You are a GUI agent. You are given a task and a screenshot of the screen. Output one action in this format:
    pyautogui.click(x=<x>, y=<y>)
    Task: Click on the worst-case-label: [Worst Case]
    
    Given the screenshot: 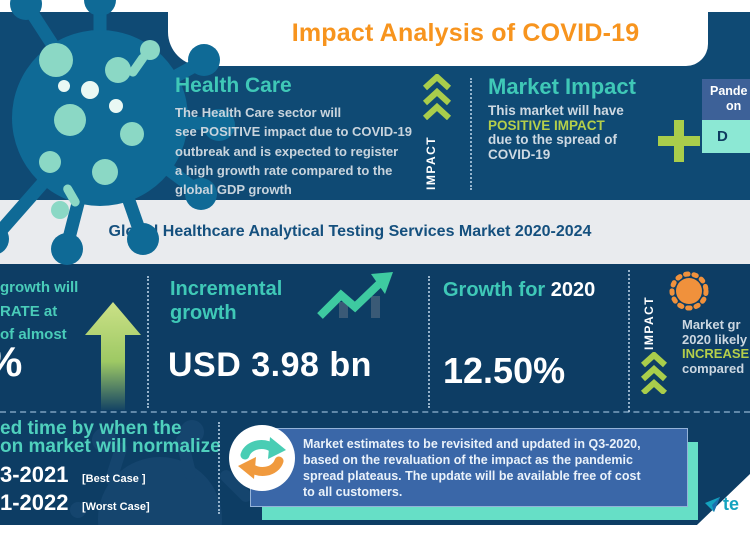 What is the action you would take?
    pyautogui.click(x=115, y=507)
    